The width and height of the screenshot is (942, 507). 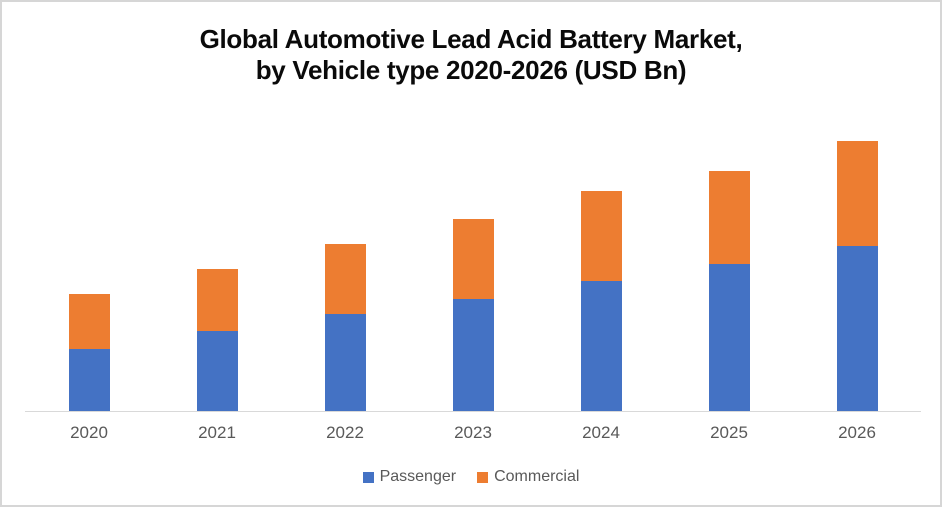 I want to click on bar-segment-passenger-2022, so click(x=345, y=362).